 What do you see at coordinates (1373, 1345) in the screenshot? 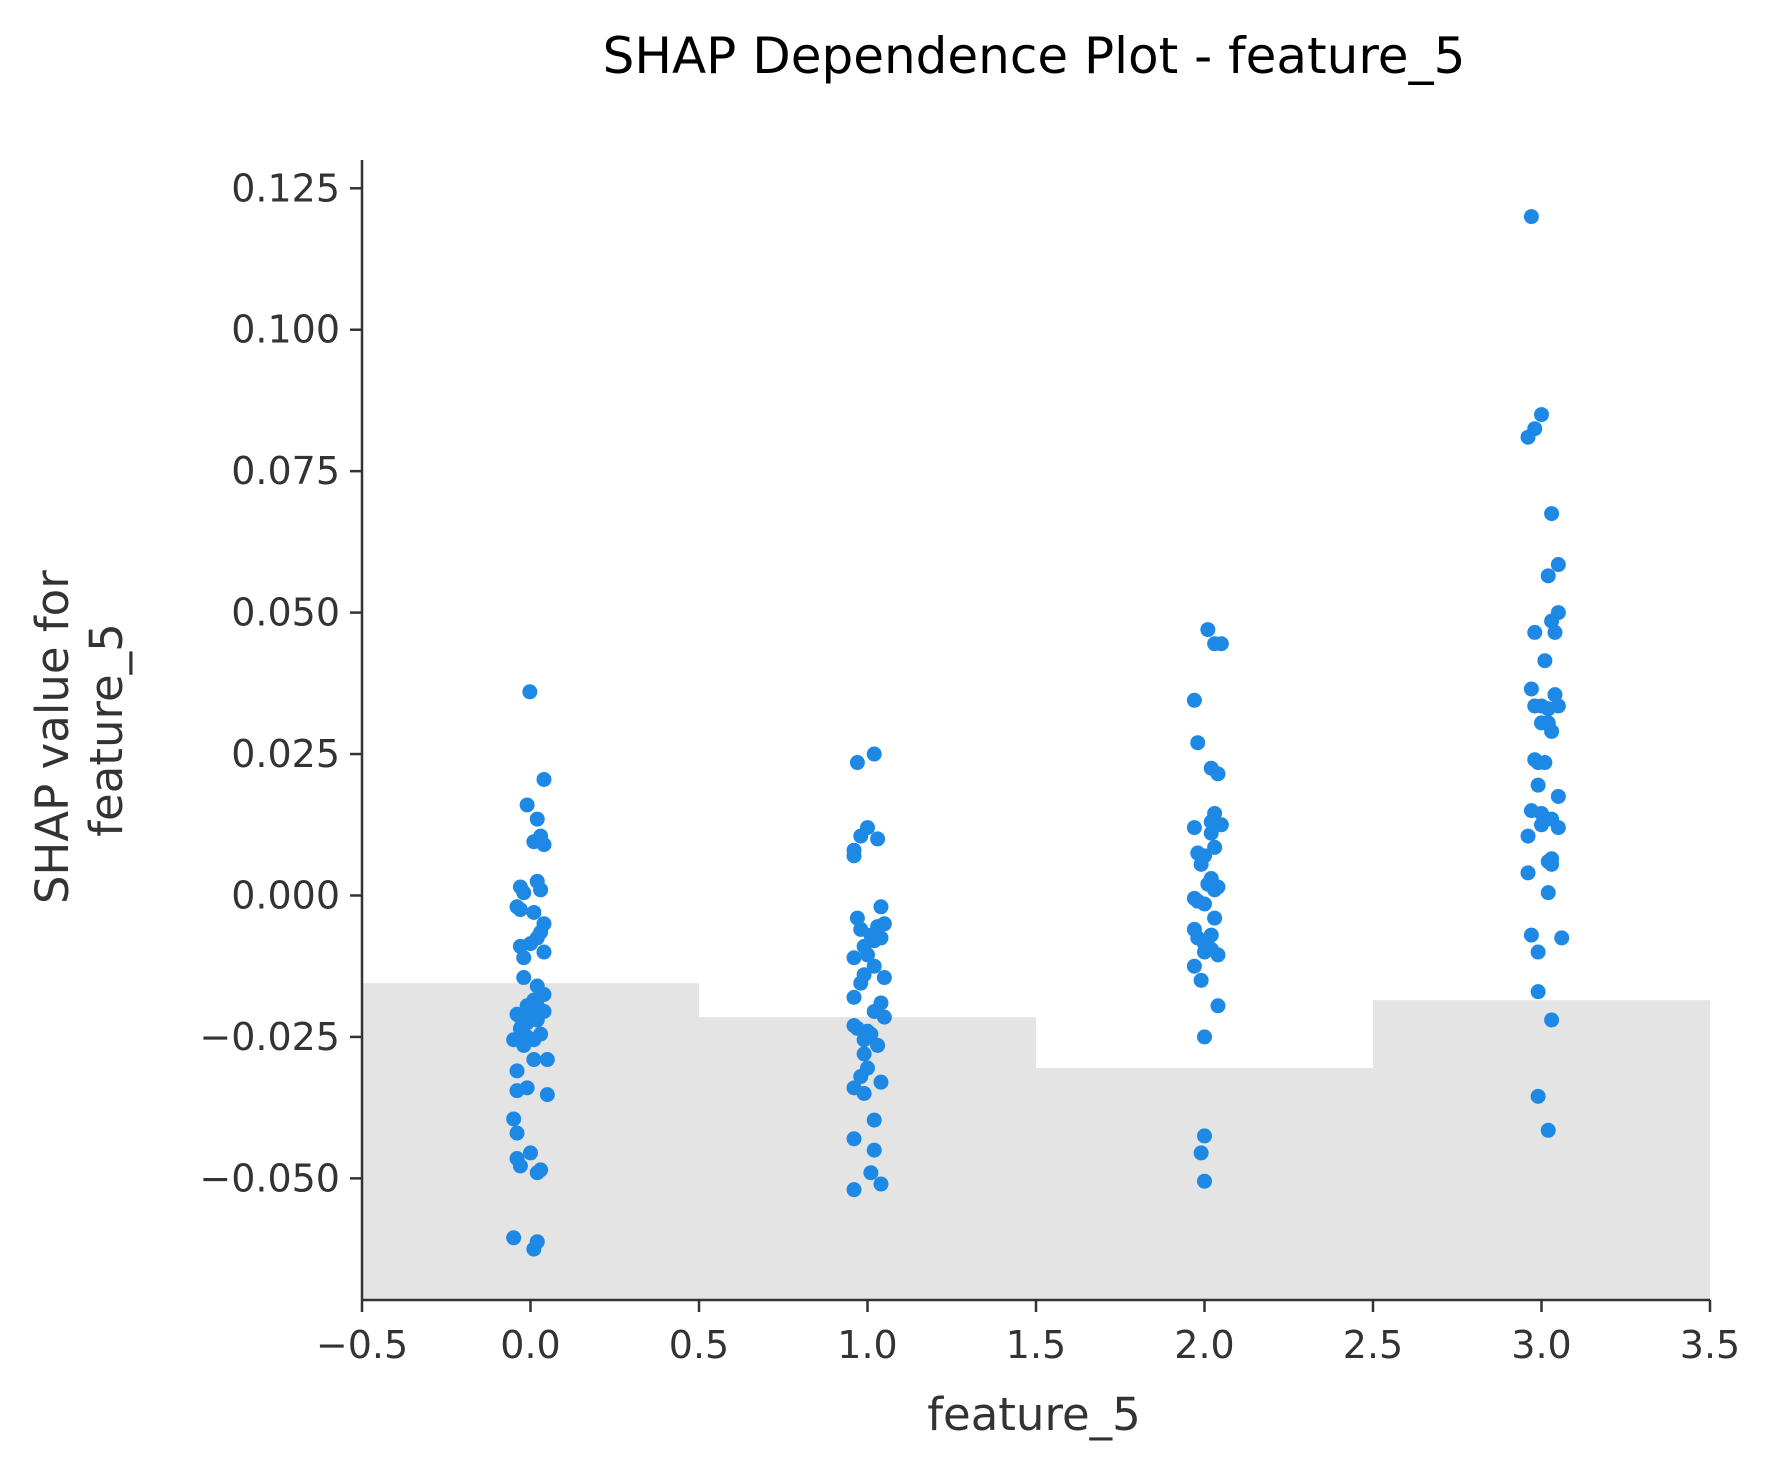
I see `x-tick-label: 2.5` at bounding box center [1373, 1345].